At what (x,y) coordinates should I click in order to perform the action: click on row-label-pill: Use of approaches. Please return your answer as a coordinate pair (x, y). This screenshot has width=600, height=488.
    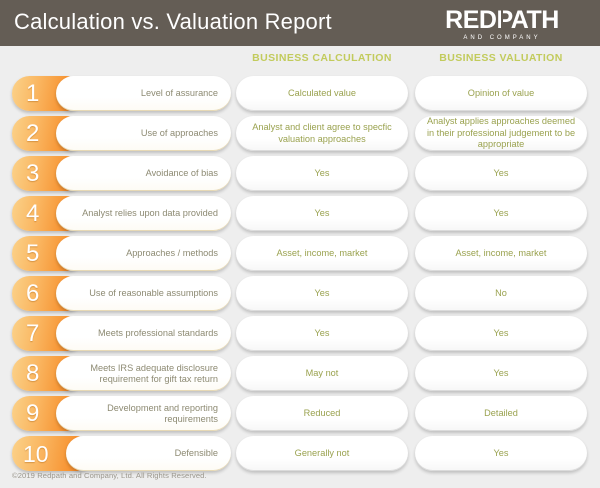
    Looking at the image, I should click on (143, 133).